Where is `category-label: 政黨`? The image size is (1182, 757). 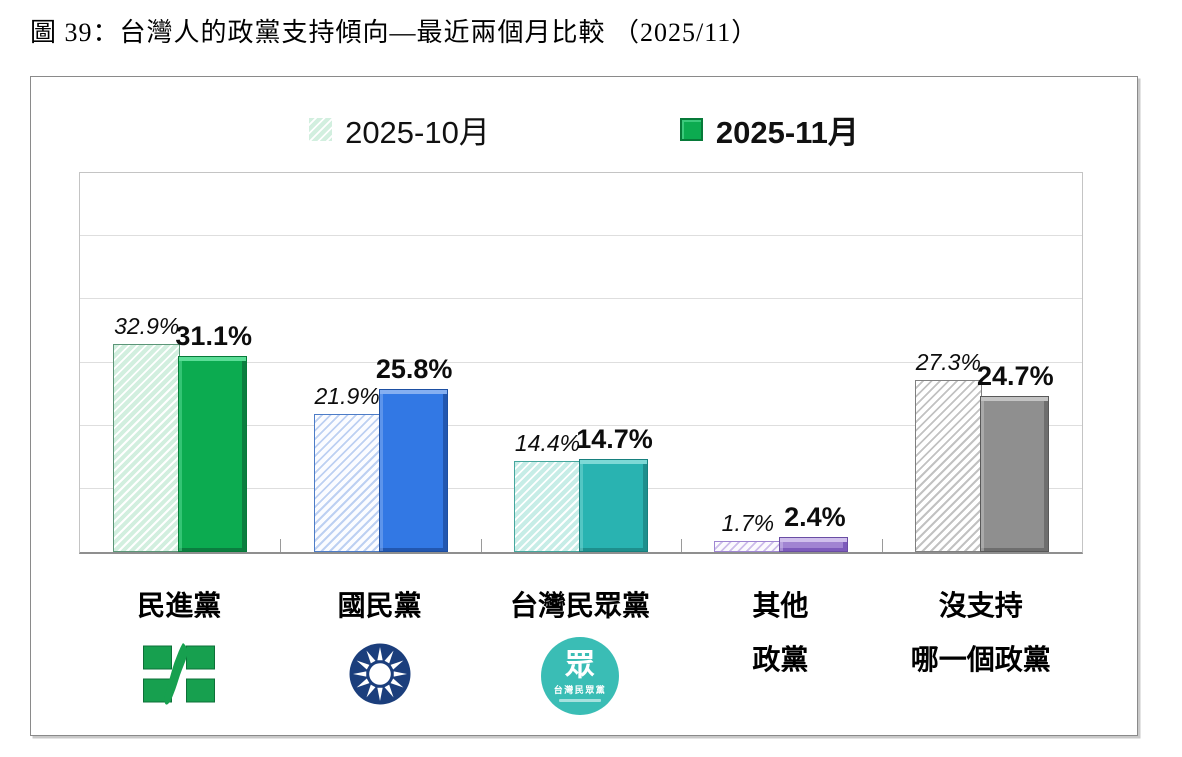
category-label: 政黨 is located at coordinates (780, 659).